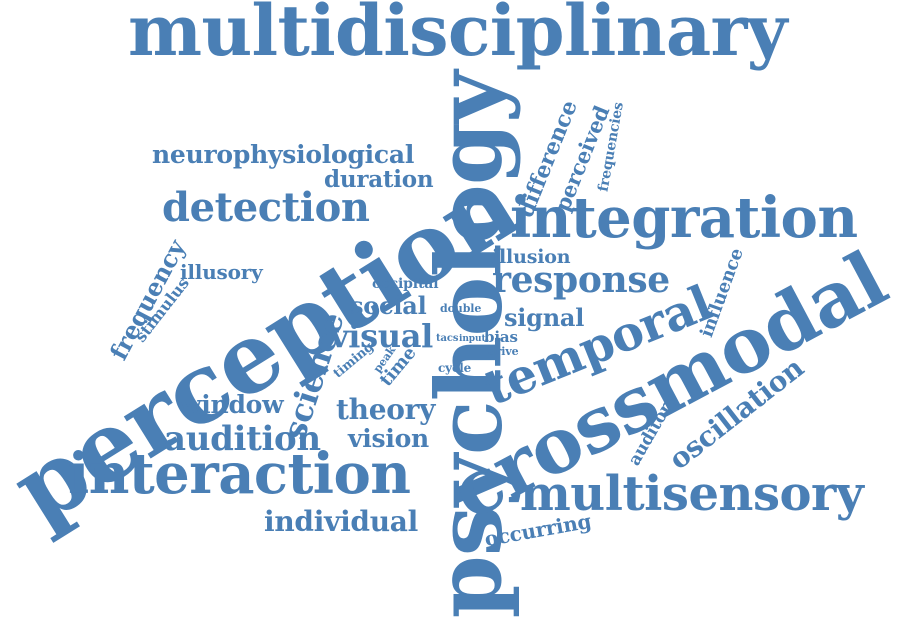  Describe the element at coordinates (455, 368) in the screenshot. I see `word-cycle: cycle` at that location.